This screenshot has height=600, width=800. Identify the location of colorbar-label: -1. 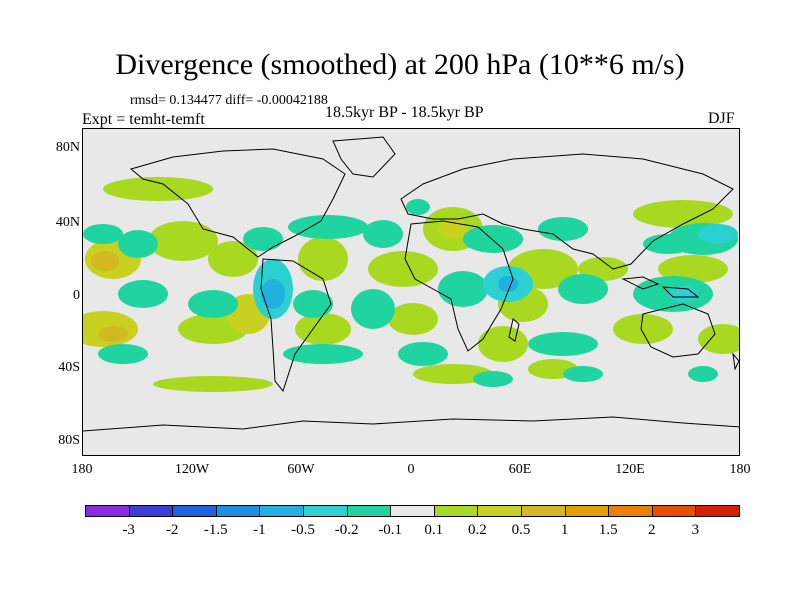
(259, 530).